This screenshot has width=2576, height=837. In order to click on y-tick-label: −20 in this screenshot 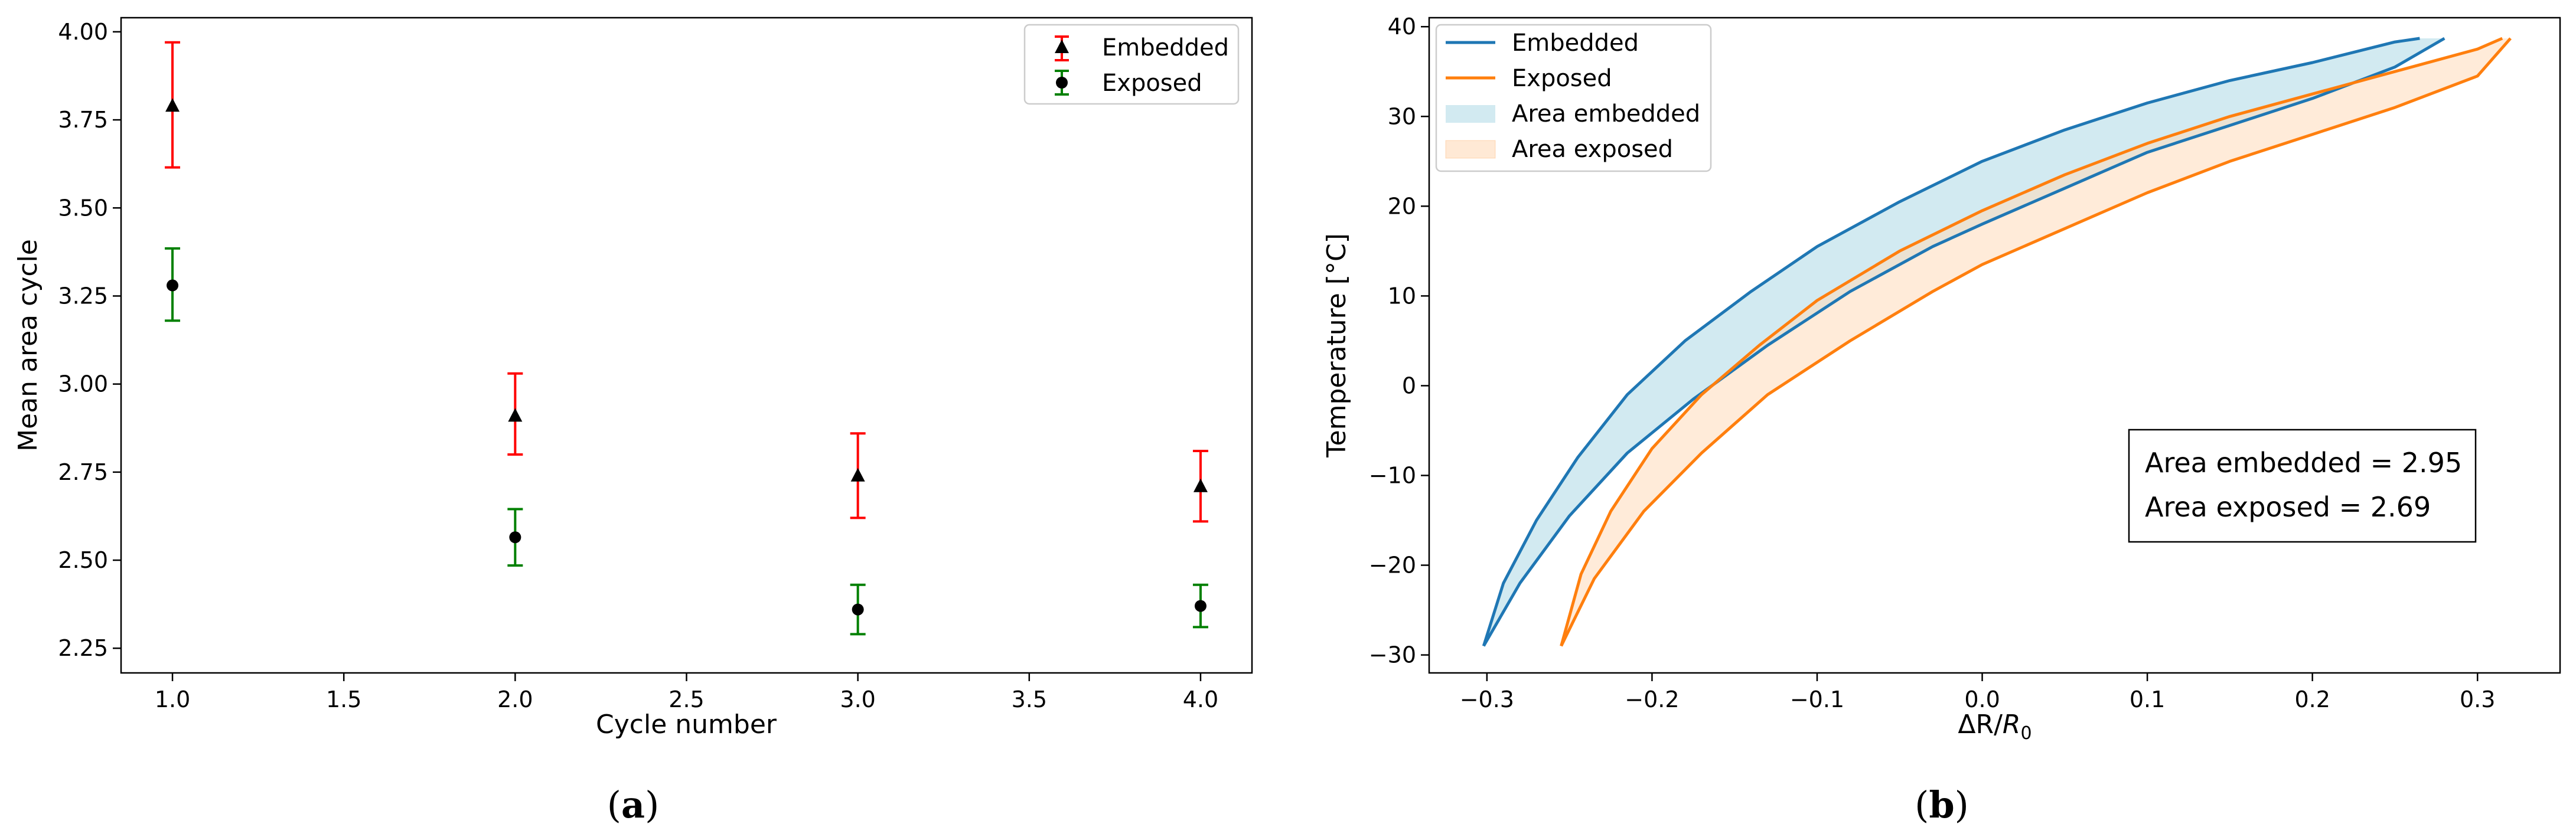, I will do `click(1393, 565)`.